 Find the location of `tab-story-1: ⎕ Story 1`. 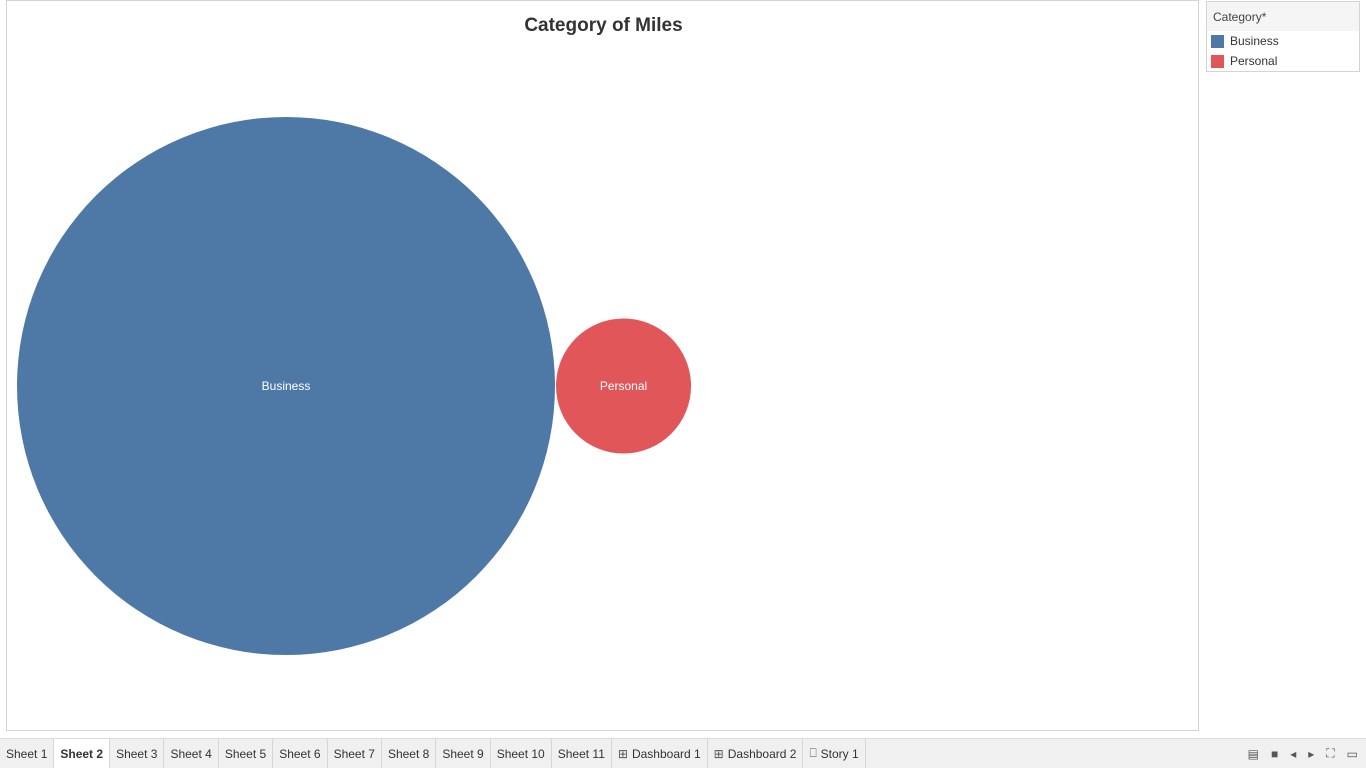

tab-story-1: ⎕ Story 1 is located at coordinates (834, 753).